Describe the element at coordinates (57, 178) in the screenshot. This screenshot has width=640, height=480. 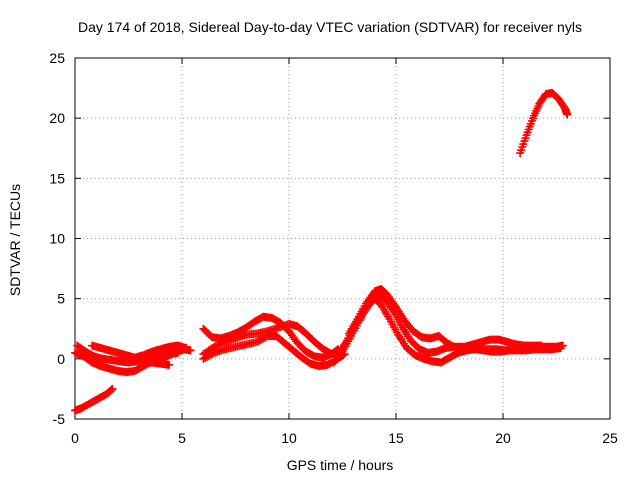
I see `y-tick-label: 15` at that location.